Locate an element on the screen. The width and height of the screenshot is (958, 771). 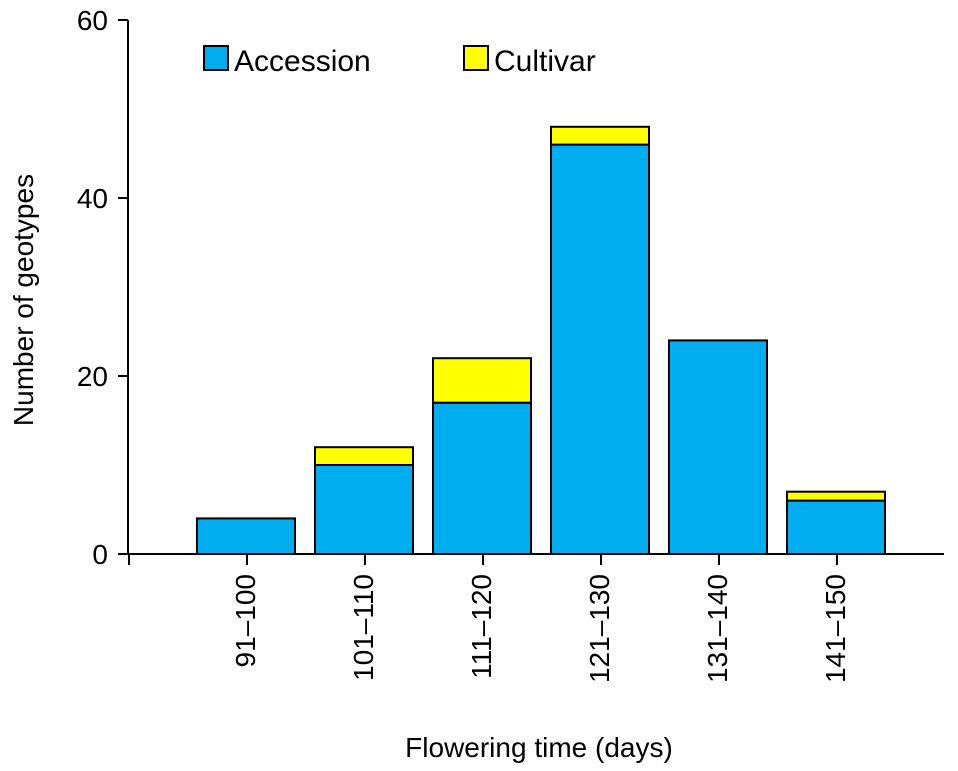
x-tick-label: 91–100 is located at coordinates (245, 620).